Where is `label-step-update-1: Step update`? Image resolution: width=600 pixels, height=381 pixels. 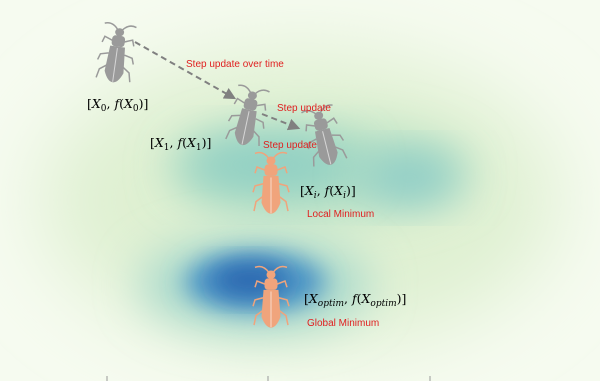
label-step-update-1: Step update is located at coordinates (304, 108).